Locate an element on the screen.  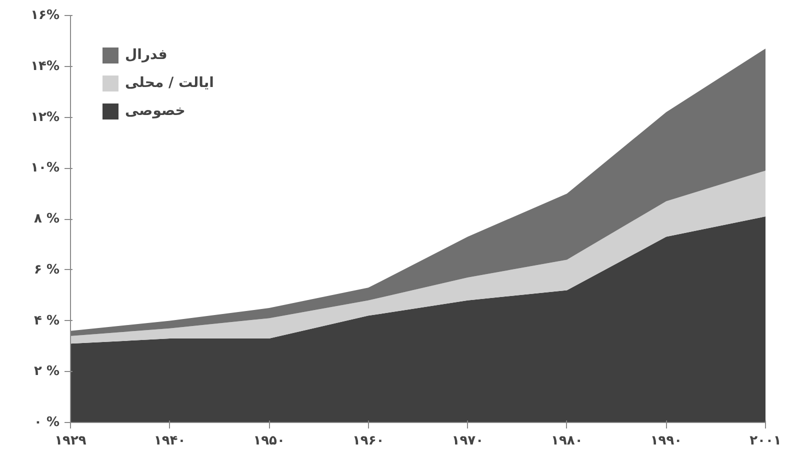
y-tick-label: ۶ % is located at coordinates (47, 270).